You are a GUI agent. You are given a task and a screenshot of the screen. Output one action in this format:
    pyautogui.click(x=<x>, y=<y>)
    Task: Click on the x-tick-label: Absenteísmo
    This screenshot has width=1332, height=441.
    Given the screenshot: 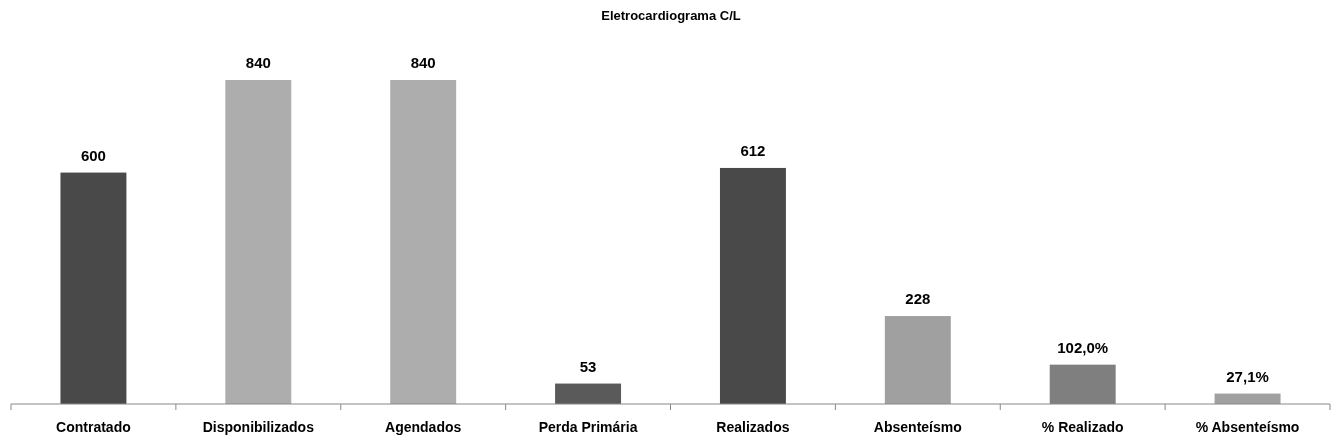 What is the action you would take?
    pyautogui.click(x=917, y=427)
    